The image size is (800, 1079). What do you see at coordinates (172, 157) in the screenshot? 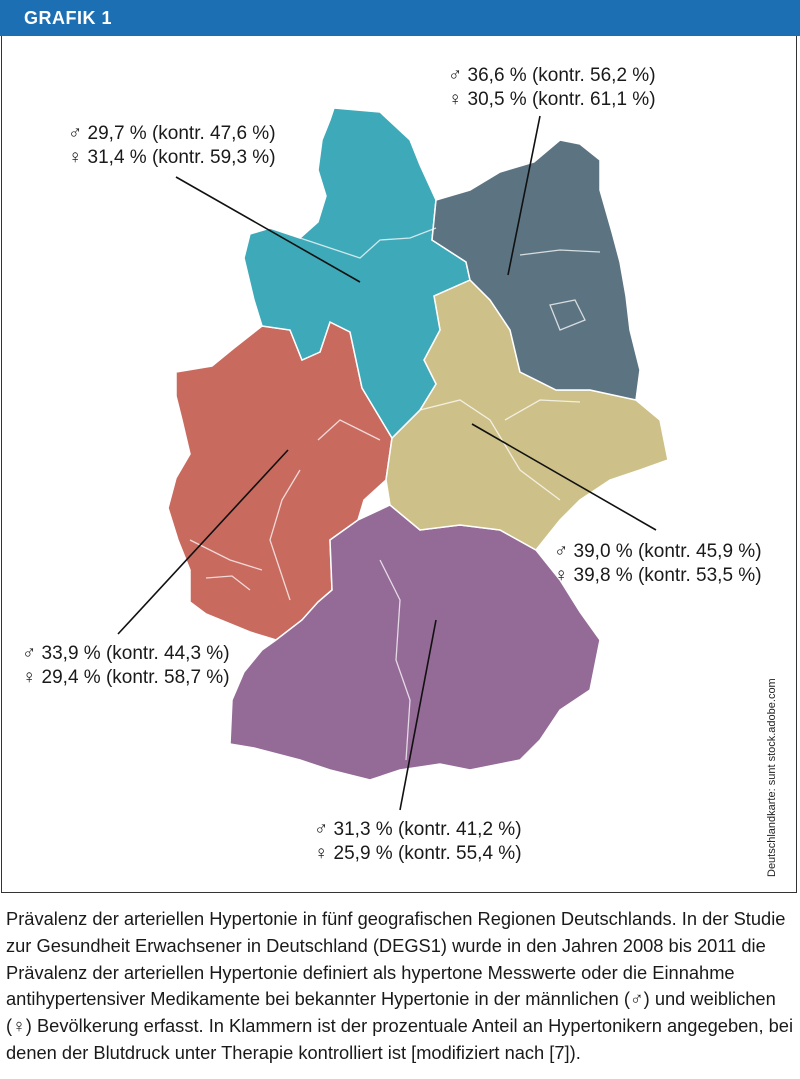
I see `label-female-nord: ♀ 31,4 % (kontr. 59,3 %)` at bounding box center [172, 157].